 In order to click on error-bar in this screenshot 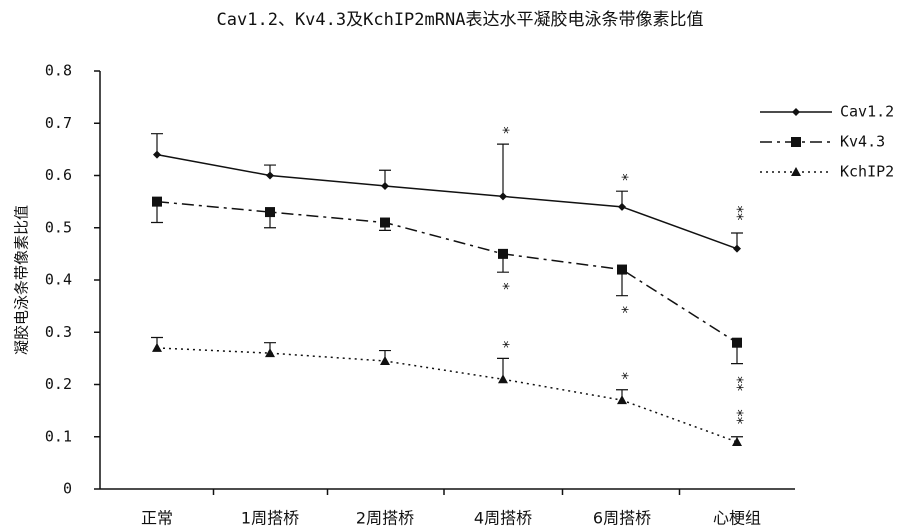, I will do `click(503, 170)`.